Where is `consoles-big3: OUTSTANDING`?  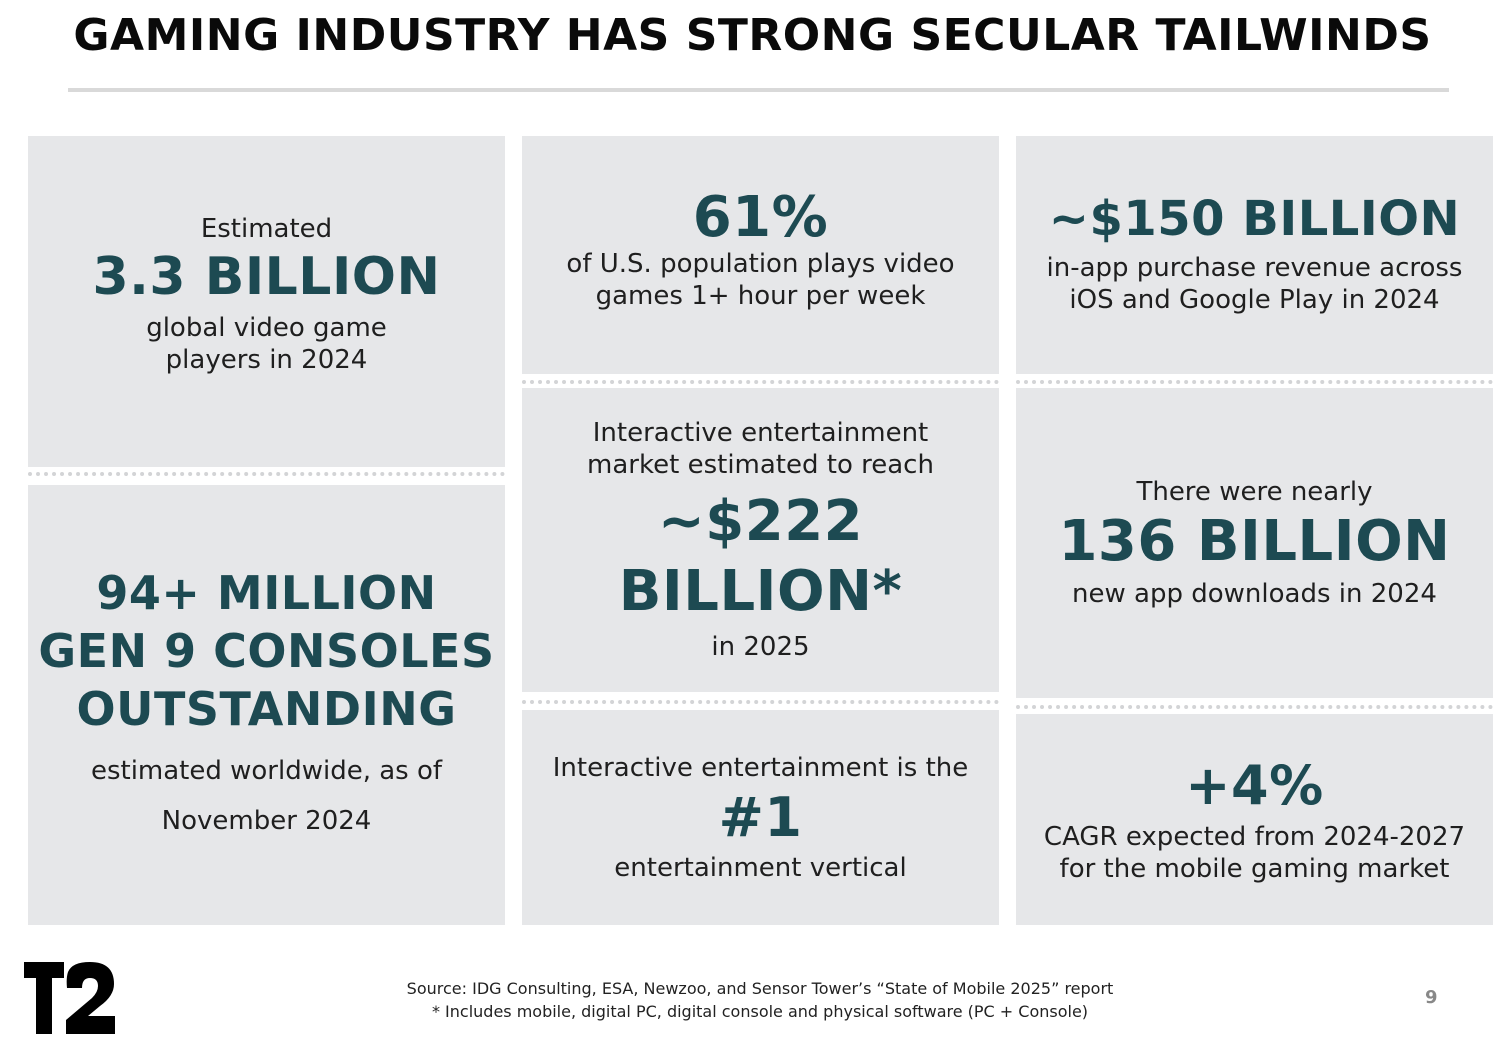
consoles-big3: OUTSTANDING is located at coordinates (266, 709).